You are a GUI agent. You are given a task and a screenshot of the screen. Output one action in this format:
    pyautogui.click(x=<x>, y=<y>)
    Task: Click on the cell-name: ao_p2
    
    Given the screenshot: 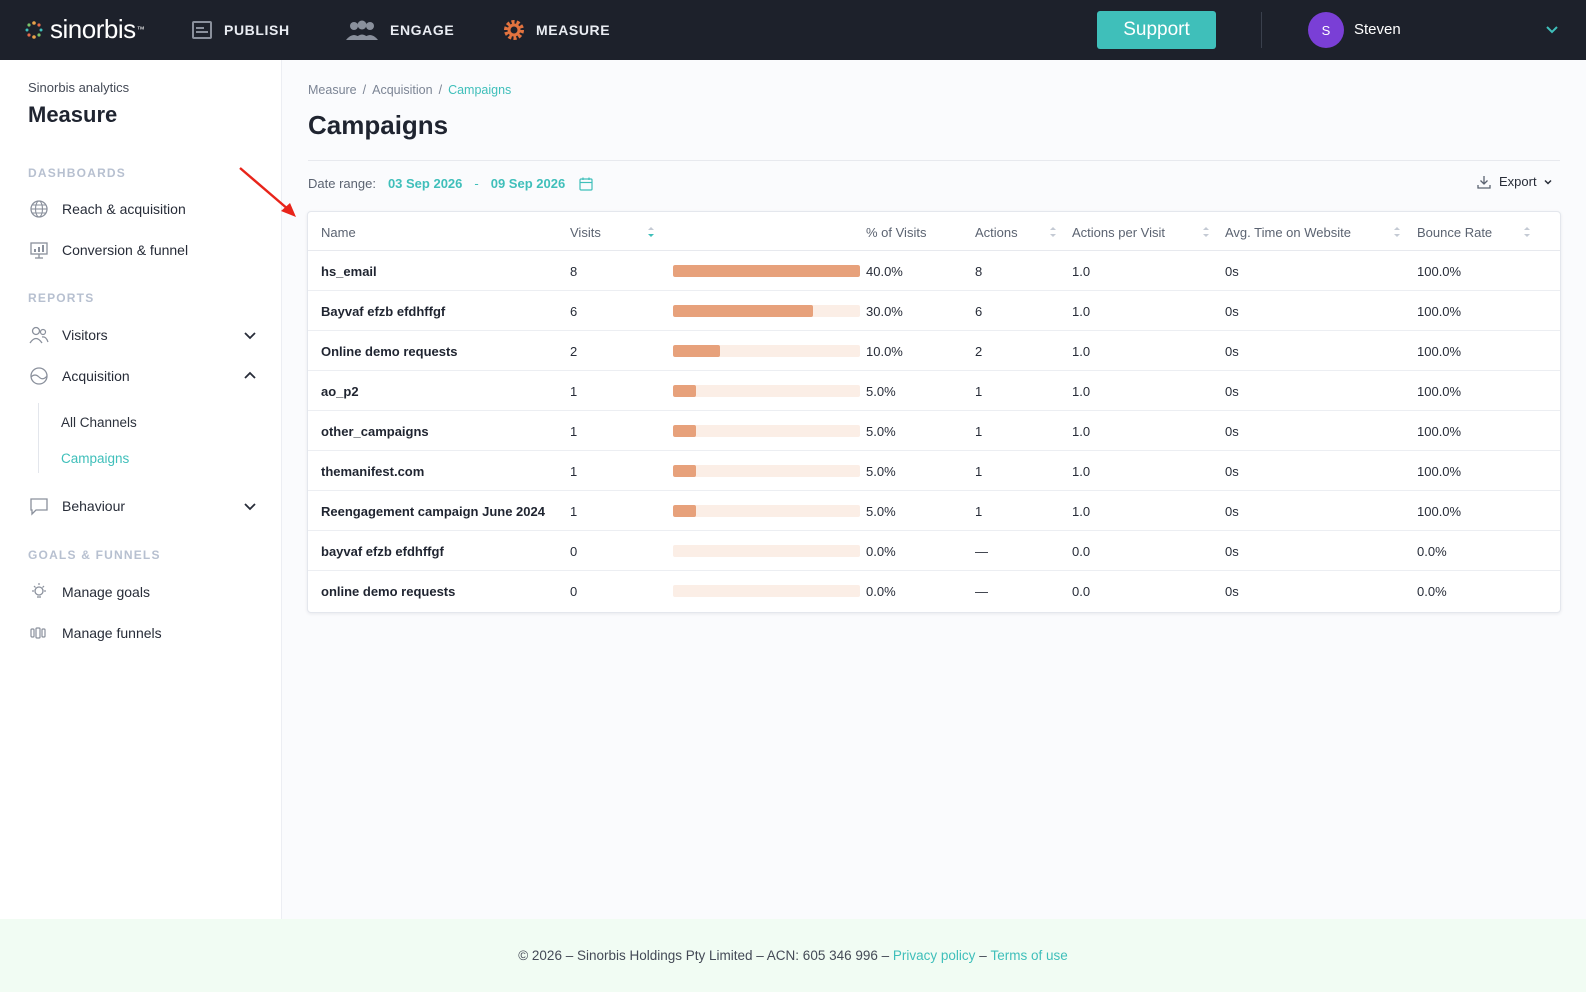 What is the action you would take?
    pyautogui.click(x=340, y=391)
    